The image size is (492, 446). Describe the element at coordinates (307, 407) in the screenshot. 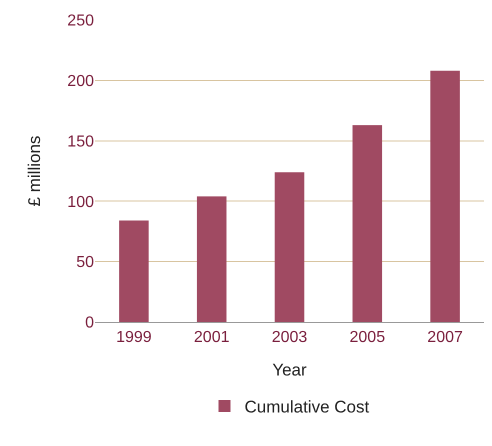

I see `legend-label: Cumulative Cost` at that location.